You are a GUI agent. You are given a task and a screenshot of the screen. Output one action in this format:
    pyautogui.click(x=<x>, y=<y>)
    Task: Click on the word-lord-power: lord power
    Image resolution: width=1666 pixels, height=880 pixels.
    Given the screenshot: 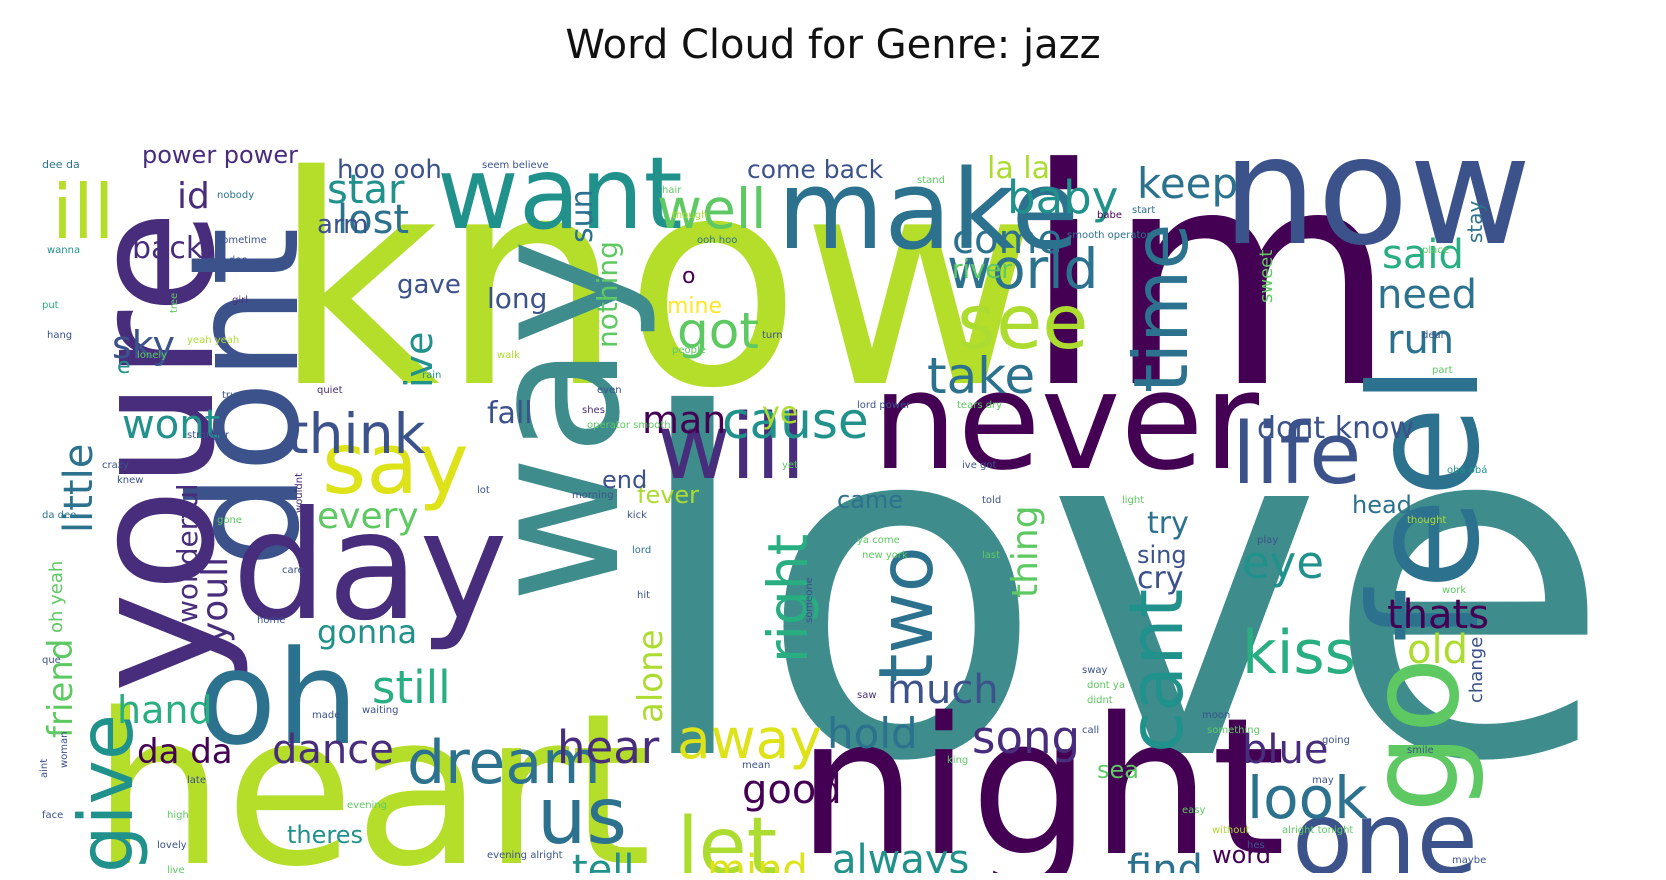 What is the action you would take?
    pyautogui.click(x=884, y=405)
    